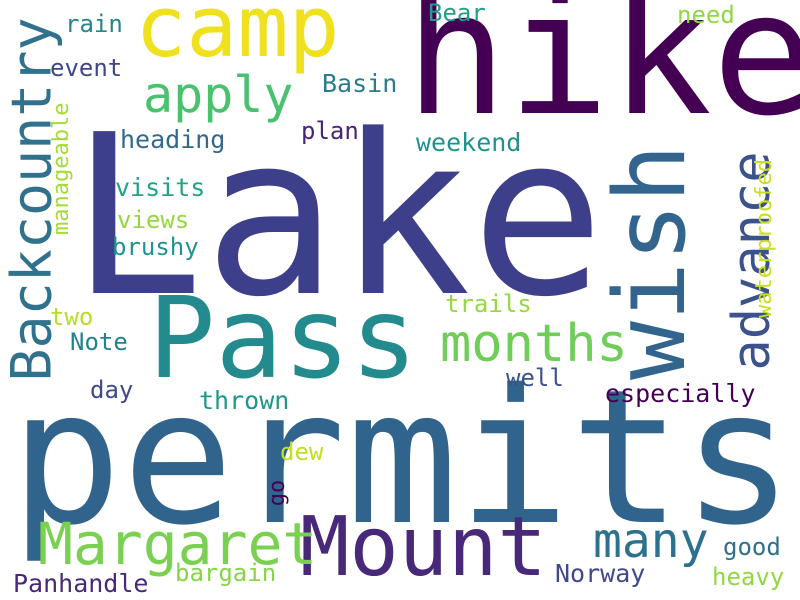 This screenshot has width=800, height=600. I want to click on word-heading: heading, so click(173, 139).